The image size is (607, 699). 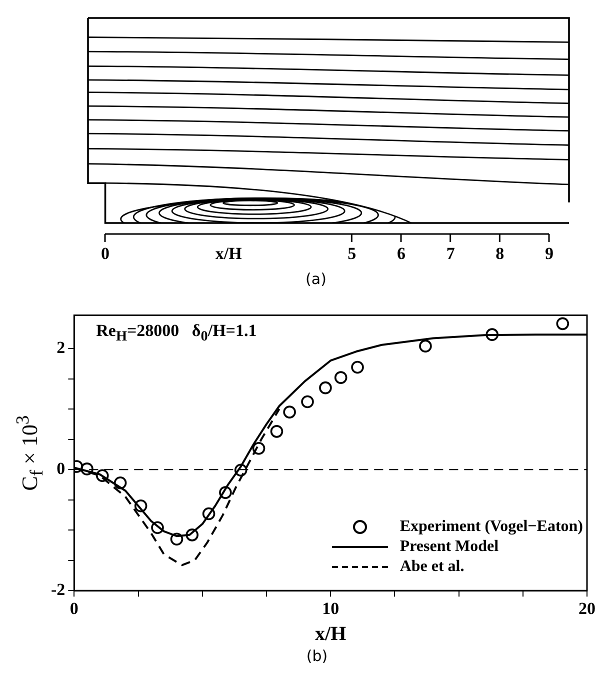 What do you see at coordinates (317, 656) in the screenshot?
I see `text: (b)` at bounding box center [317, 656].